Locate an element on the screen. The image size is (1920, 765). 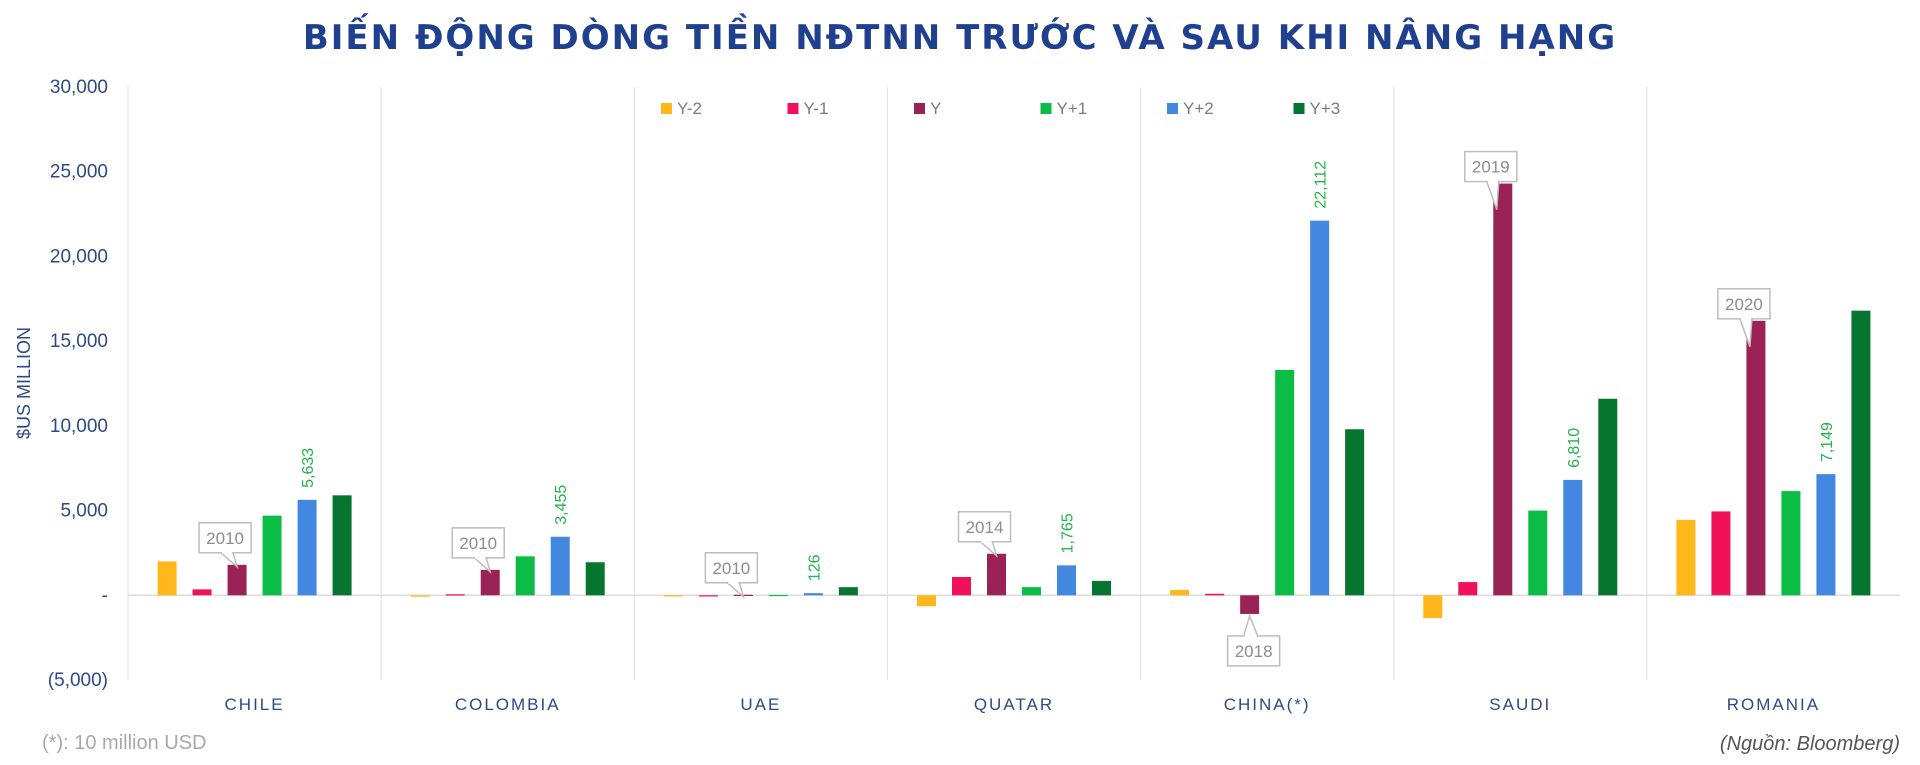
callout-china: 2018 is located at coordinates (1253, 640).